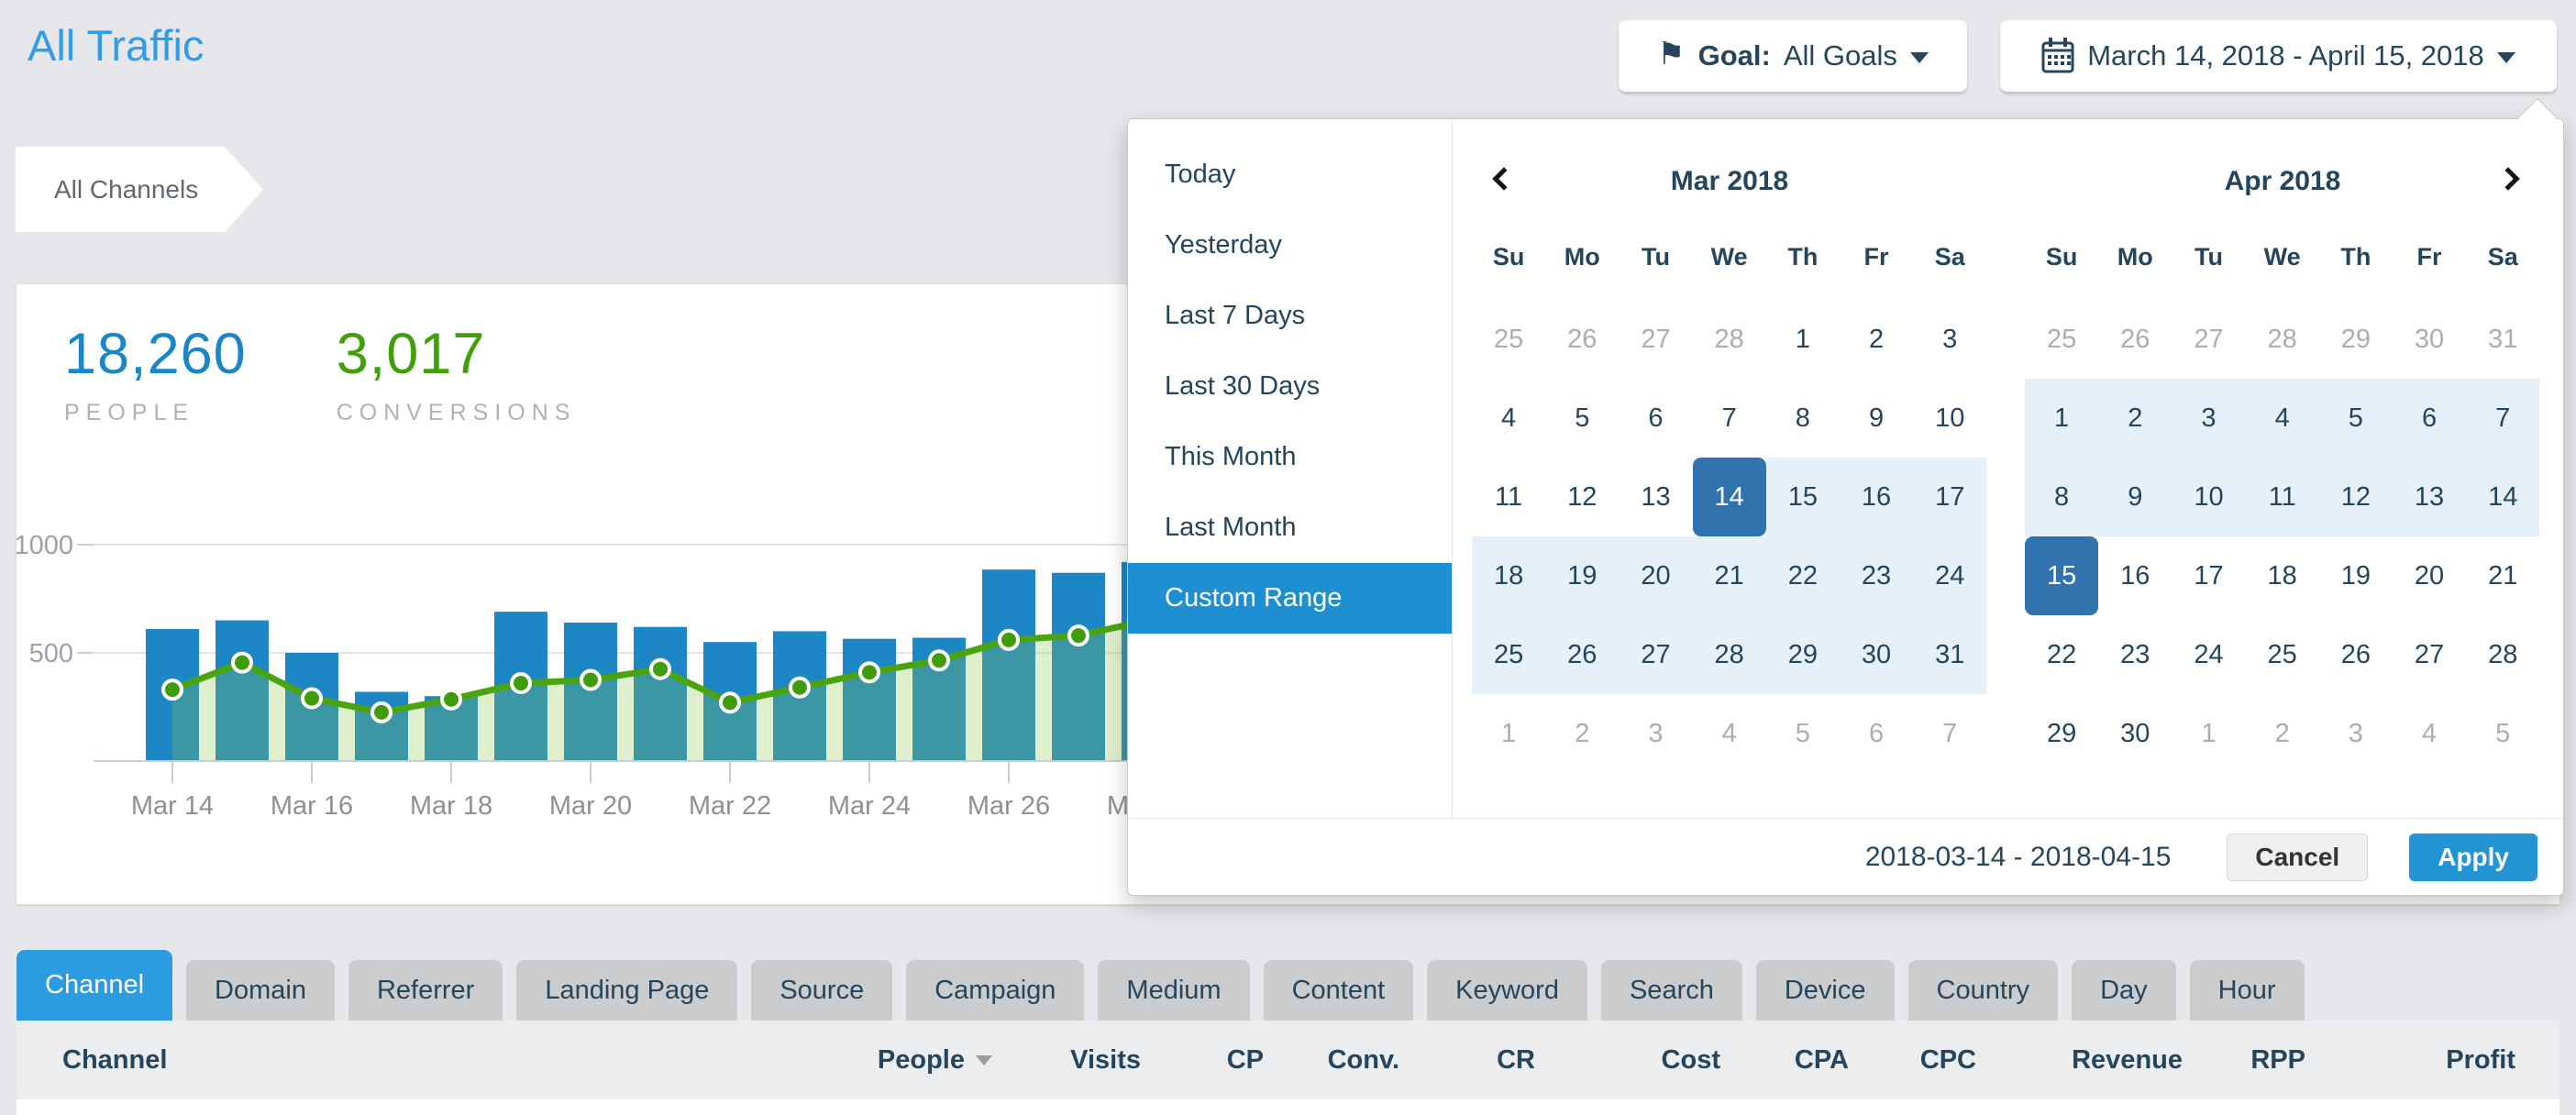  I want to click on preset-last-month: Last Month, so click(1231, 527).